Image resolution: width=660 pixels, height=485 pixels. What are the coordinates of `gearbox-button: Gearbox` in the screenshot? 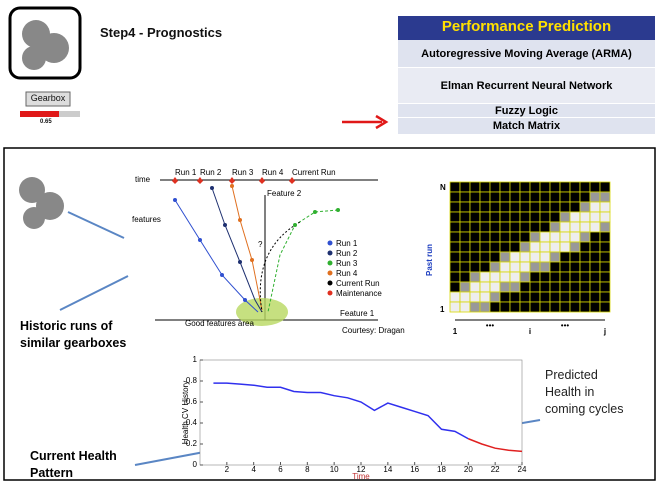 It's located at (48, 98).